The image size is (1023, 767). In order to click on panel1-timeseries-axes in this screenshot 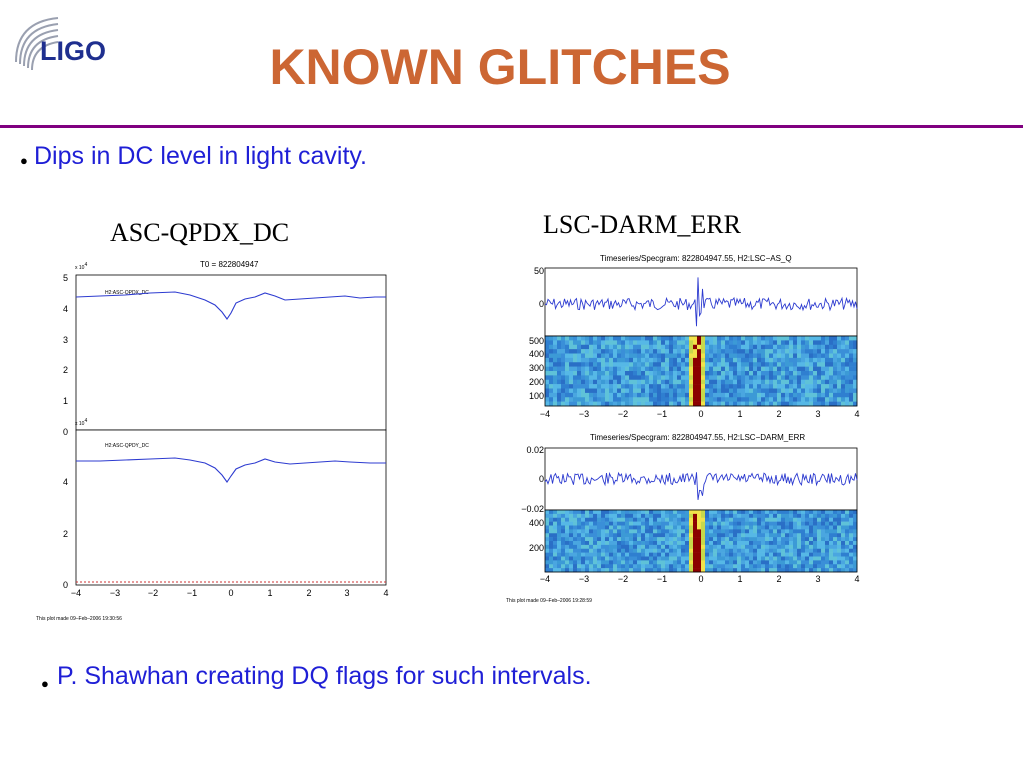, I will do `click(701, 302)`.